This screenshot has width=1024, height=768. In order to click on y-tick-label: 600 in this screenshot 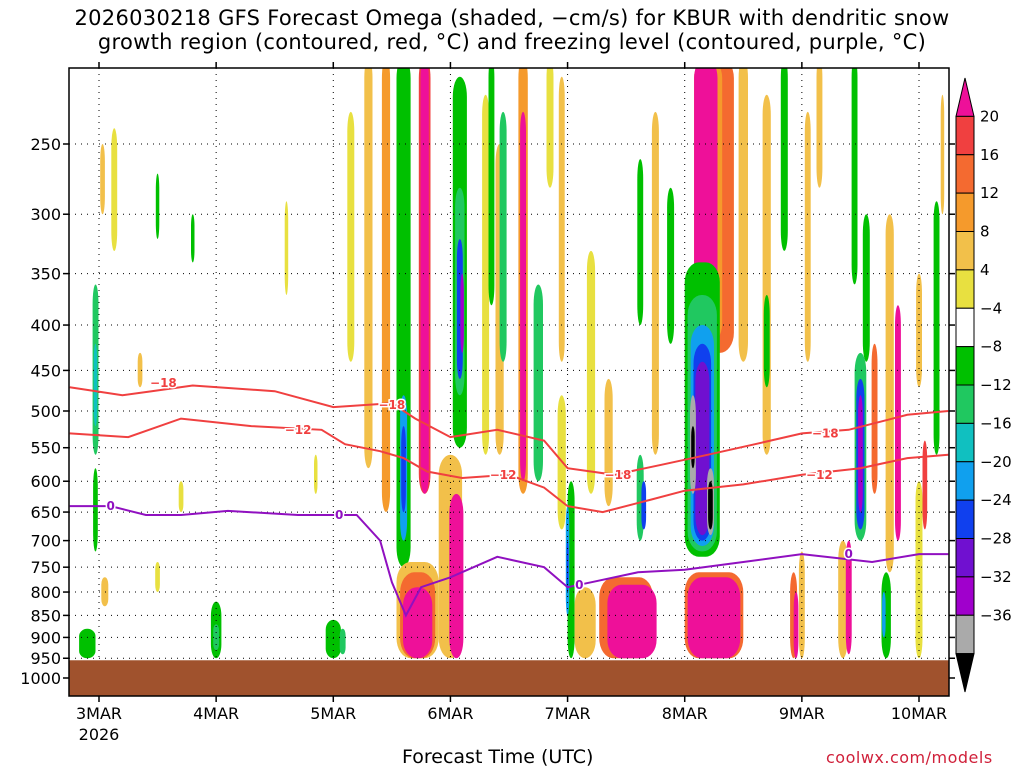, I will do `click(45, 481)`.